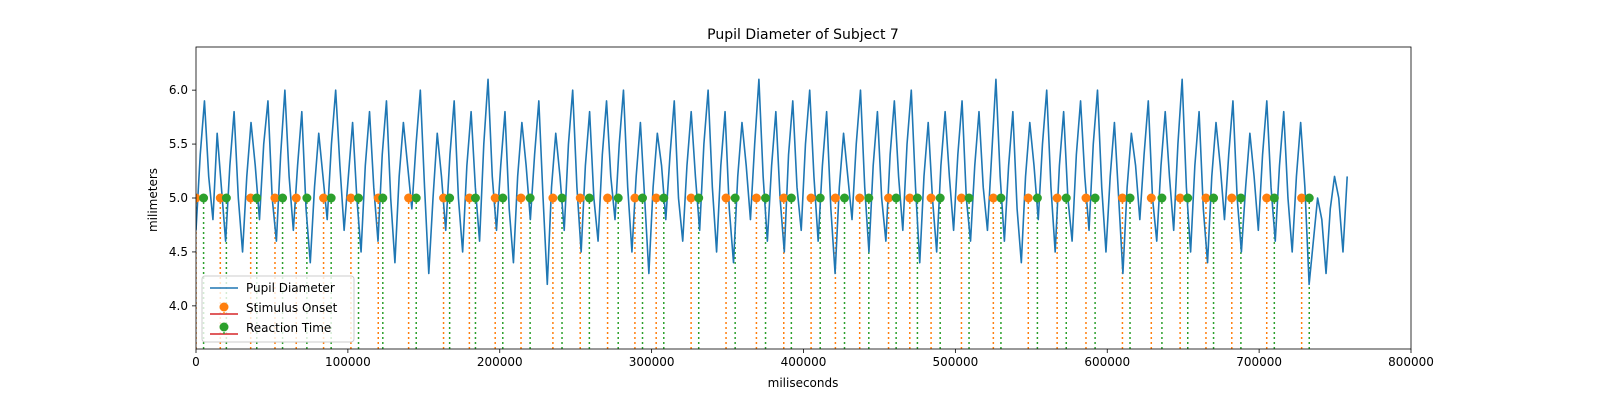  I want to click on y-tick-label-2: 5.0, so click(178, 198).